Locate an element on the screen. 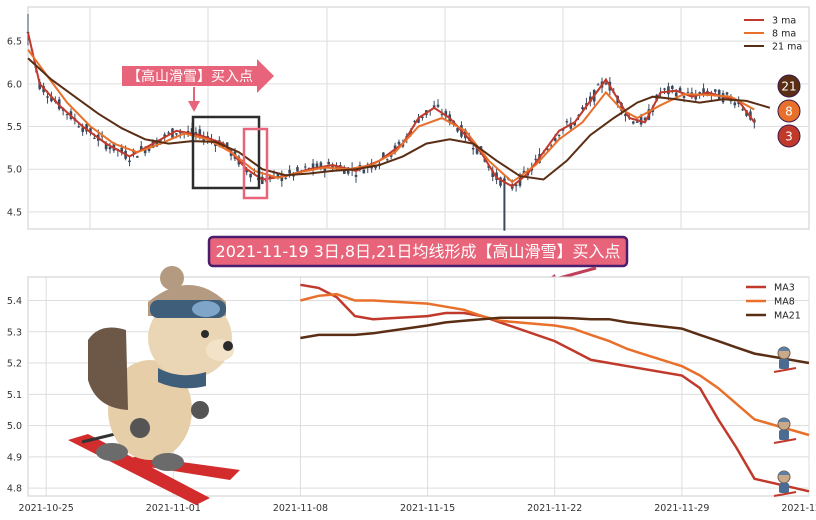 The image size is (816, 520). callout-text: 【高山滑雪】买入点 is located at coordinates (190, 76).